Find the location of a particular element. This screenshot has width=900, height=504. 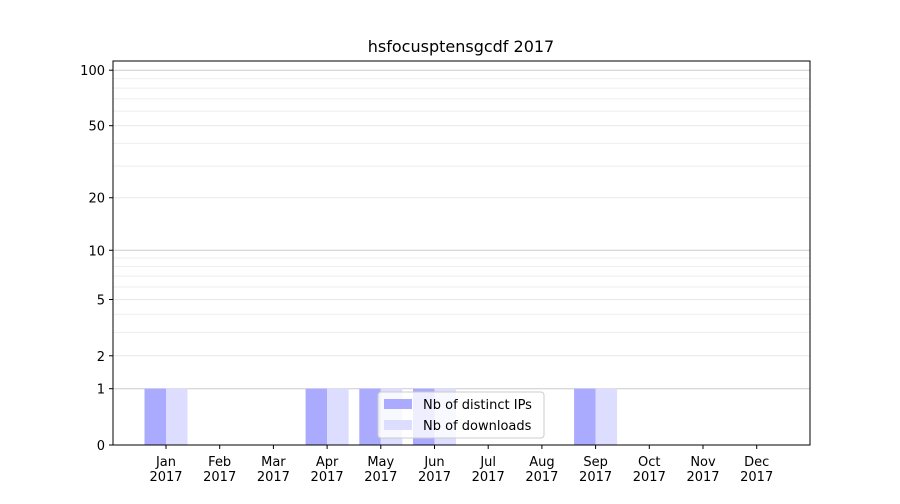

legend-box is located at coordinates (461, 415).